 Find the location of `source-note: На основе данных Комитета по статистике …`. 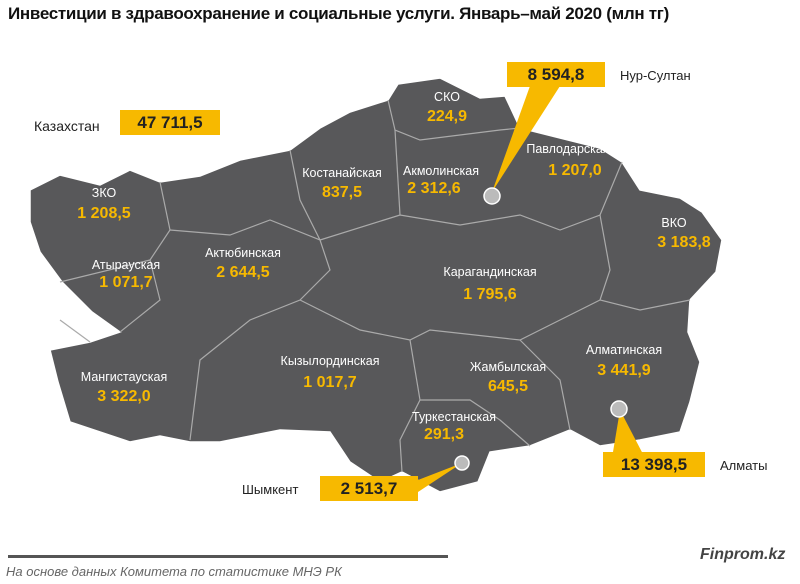

source-note: На основе данных Комитета по статистике … is located at coordinates (174, 571).